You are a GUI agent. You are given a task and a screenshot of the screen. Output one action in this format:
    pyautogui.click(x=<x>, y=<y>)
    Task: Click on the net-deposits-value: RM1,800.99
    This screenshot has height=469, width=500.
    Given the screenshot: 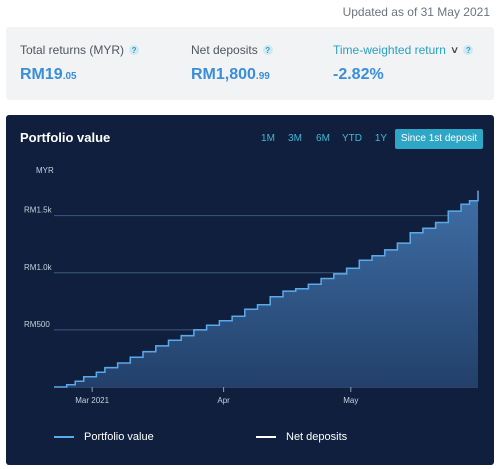 What is the action you would take?
    pyautogui.click(x=232, y=75)
    